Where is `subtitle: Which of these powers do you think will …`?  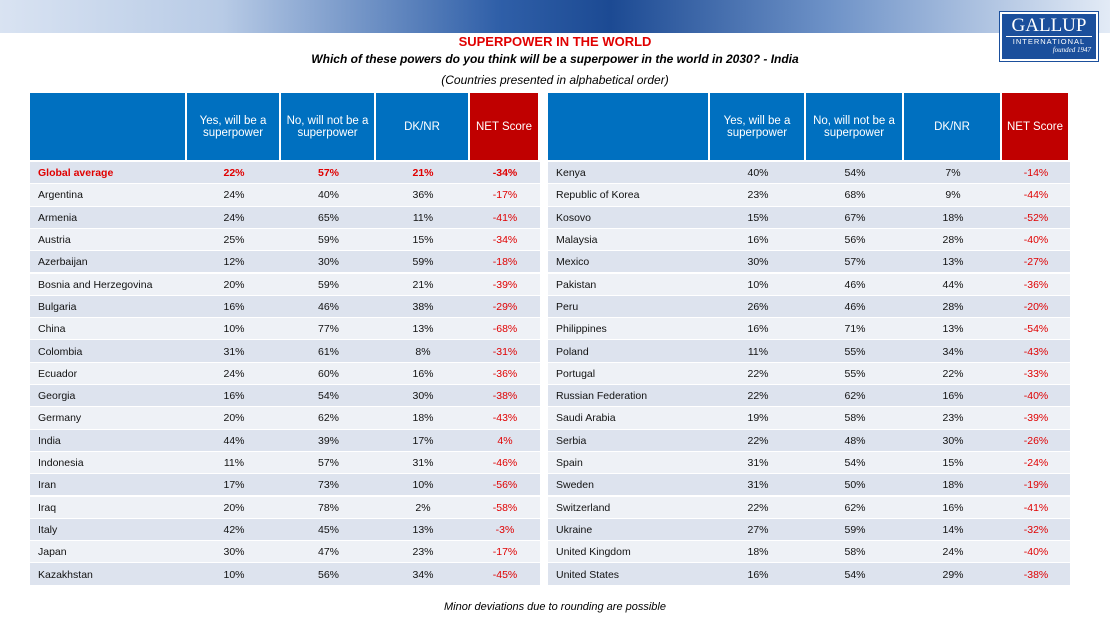 subtitle: Which of these powers do you think will … is located at coordinates (555, 59).